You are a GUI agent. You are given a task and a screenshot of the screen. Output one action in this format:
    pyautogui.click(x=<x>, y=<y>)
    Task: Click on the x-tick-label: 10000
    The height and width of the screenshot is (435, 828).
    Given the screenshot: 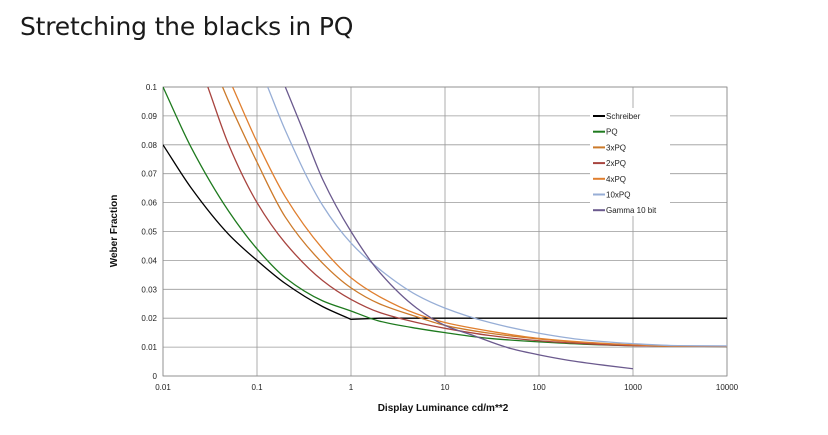 What is the action you would take?
    pyautogui.click(x=727, y=387)
    